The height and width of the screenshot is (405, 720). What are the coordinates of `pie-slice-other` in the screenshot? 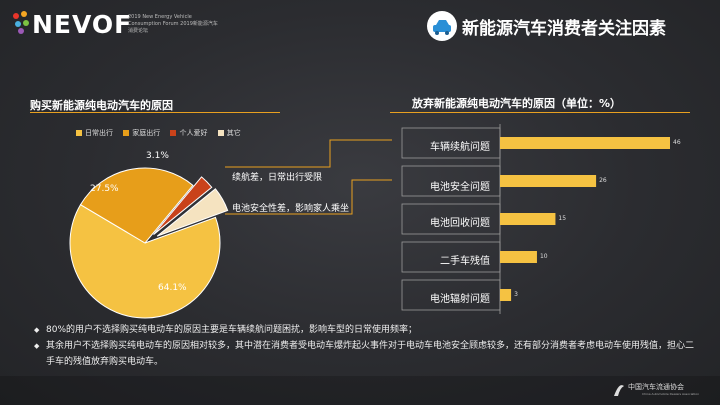 It's located at (192, 212).